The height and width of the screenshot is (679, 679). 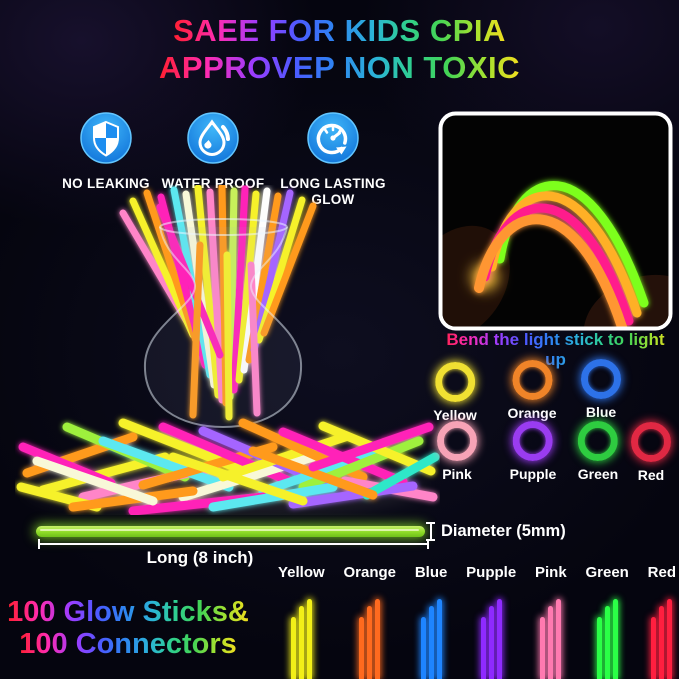 What do you see at coordinates (430, 531) in the screenshot?
I see `diameter-measure-icon` at bounding box center [430, 531].